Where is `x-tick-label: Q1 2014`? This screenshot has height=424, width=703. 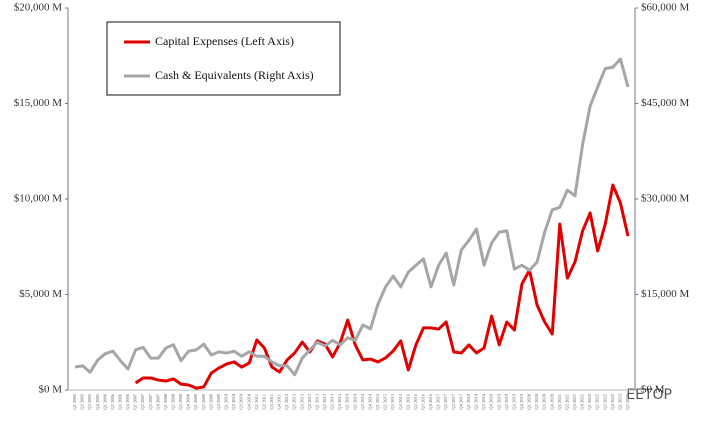
x-tick-label: Q1 2014 is located at coordinates (347, 401).